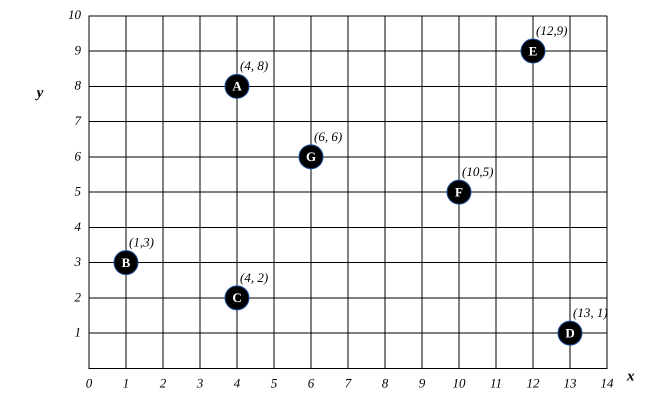 This screenshot has width=665, height=408. Describe the element at coordinates (163, 383) in the screenshot. I see `x-tick-label: 2` at that location.